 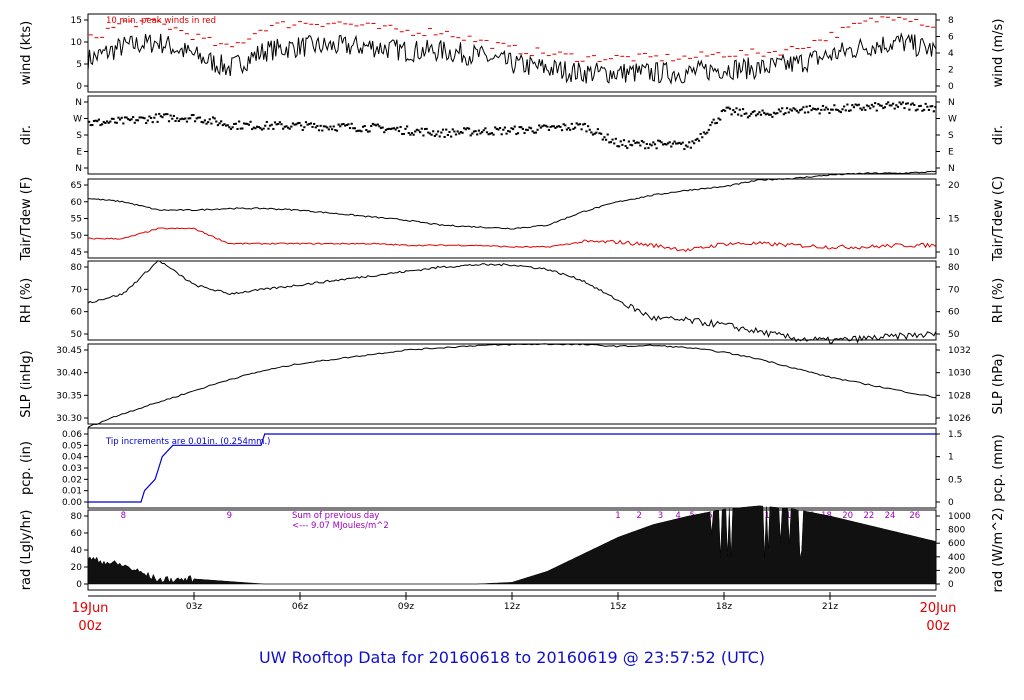 What do you see at coordinates (340, 526) in the screenshot?
I see `rad-annotation: <--- 9.07 MJoules/m^2` at bounding box center [340, 526].